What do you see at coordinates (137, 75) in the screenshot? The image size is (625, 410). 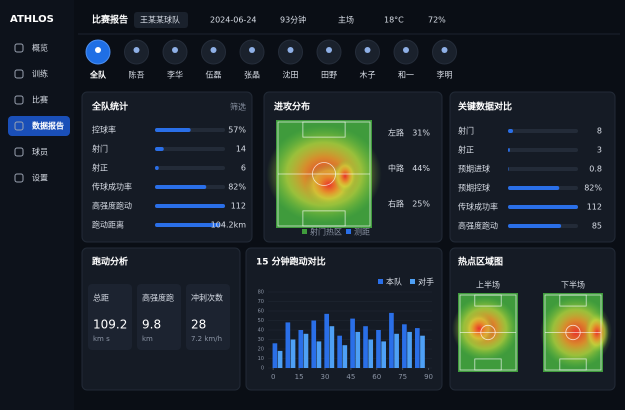 I see `player-name: 陈吾` at bounding box center [137, 75].